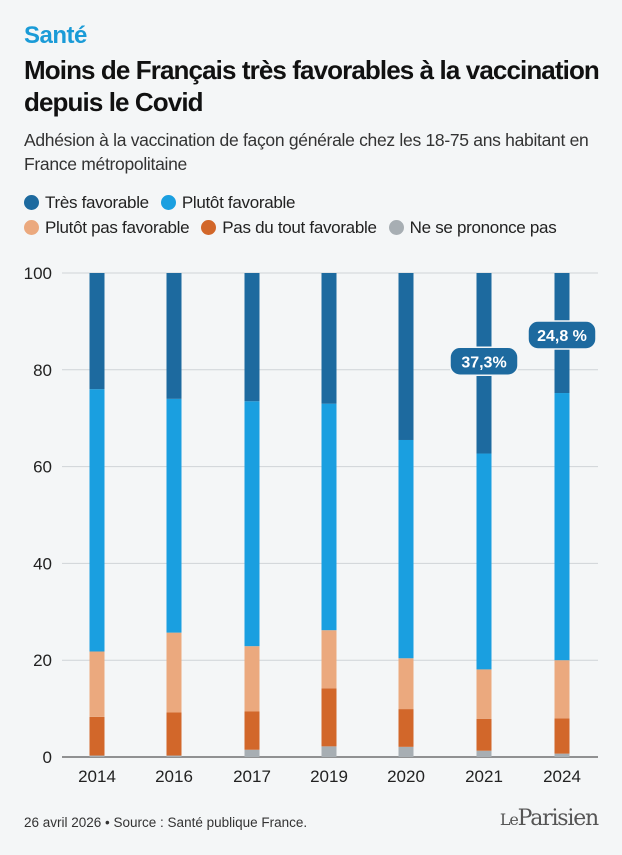 This screenshot has width=622, height=855. I want to click on legend-item-tres-favorable: Très favorable, so click(86, 203).